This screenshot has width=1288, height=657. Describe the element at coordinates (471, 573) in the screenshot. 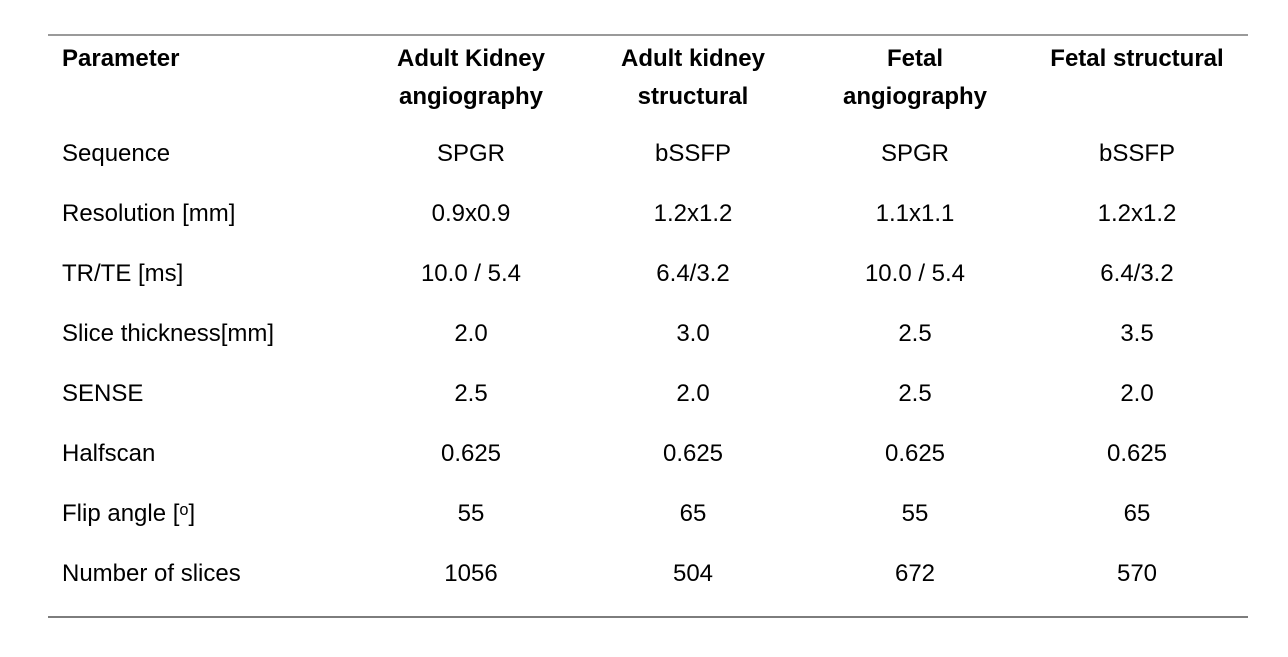

I see `value-cell: 1056` at that location.